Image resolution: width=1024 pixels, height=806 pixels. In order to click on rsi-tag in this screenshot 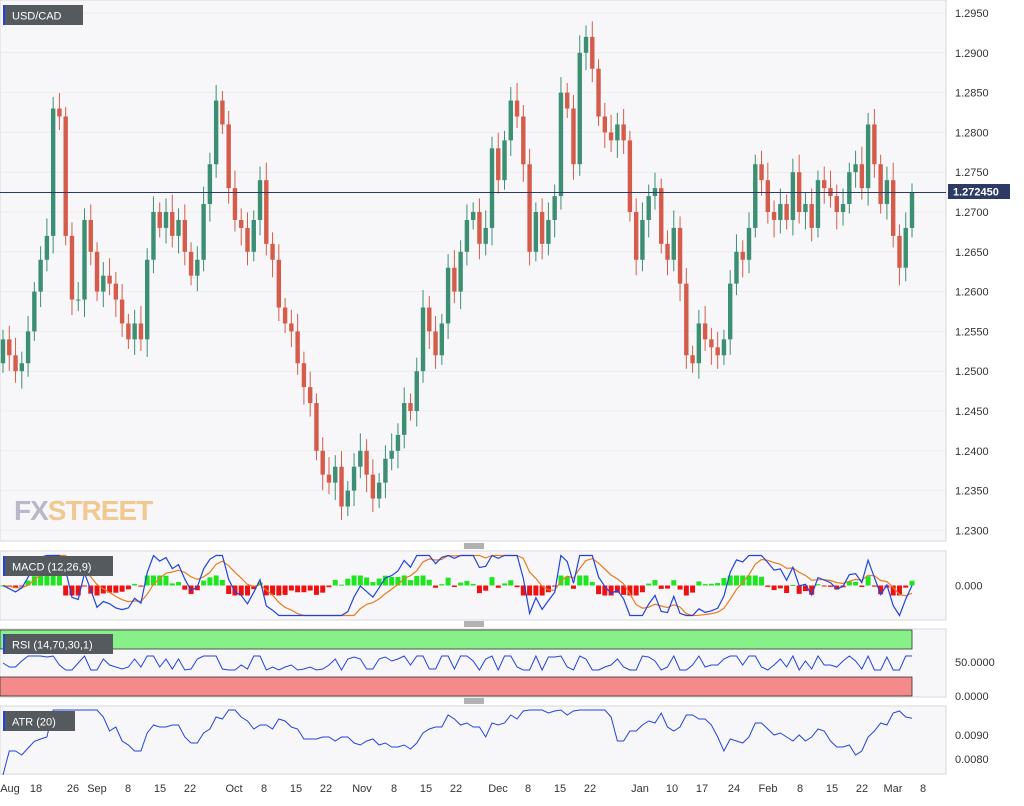, I will do `click(58, 644)`.